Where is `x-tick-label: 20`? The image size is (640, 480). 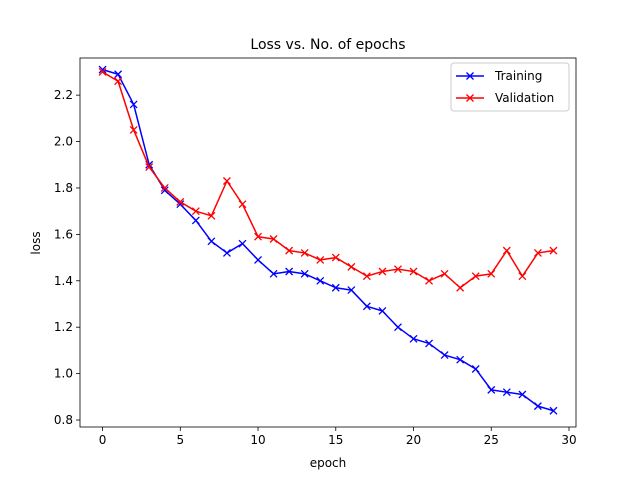
x-tick-label: 20 is located at coordinates (413, 440).